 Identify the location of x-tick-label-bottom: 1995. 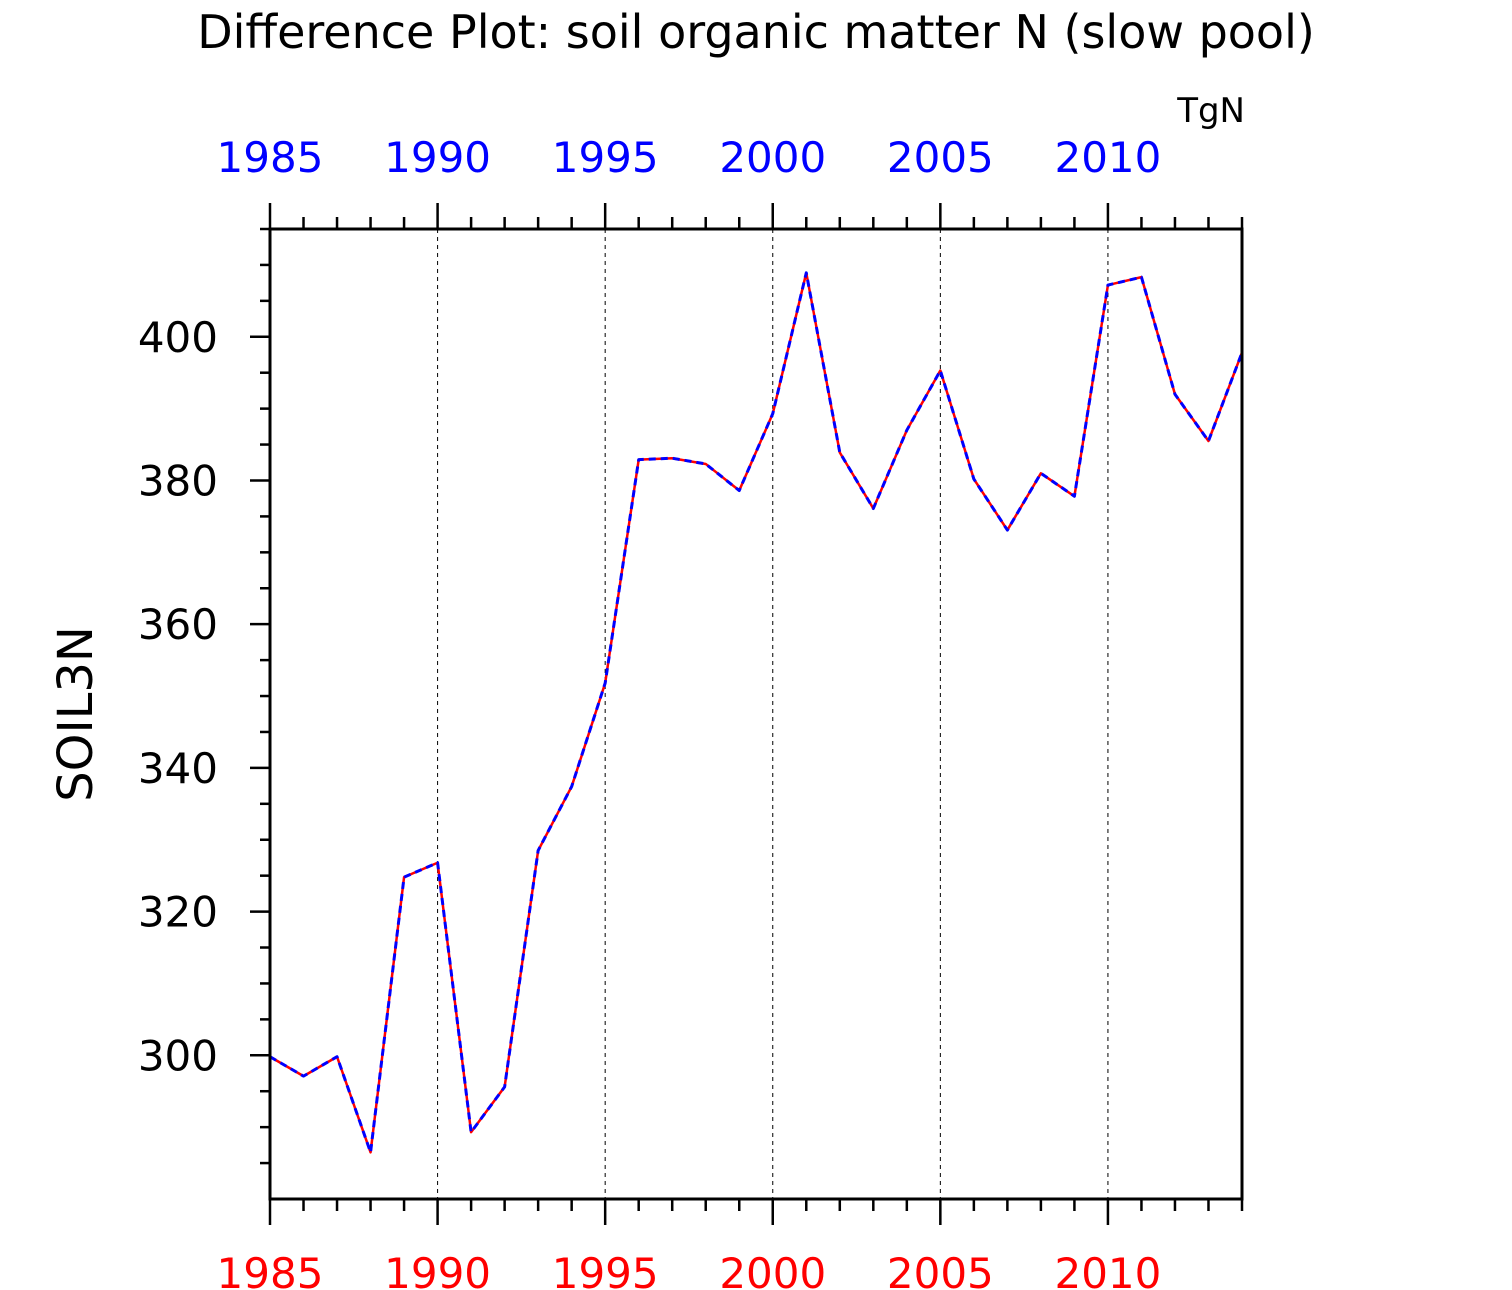
(605, 1269).